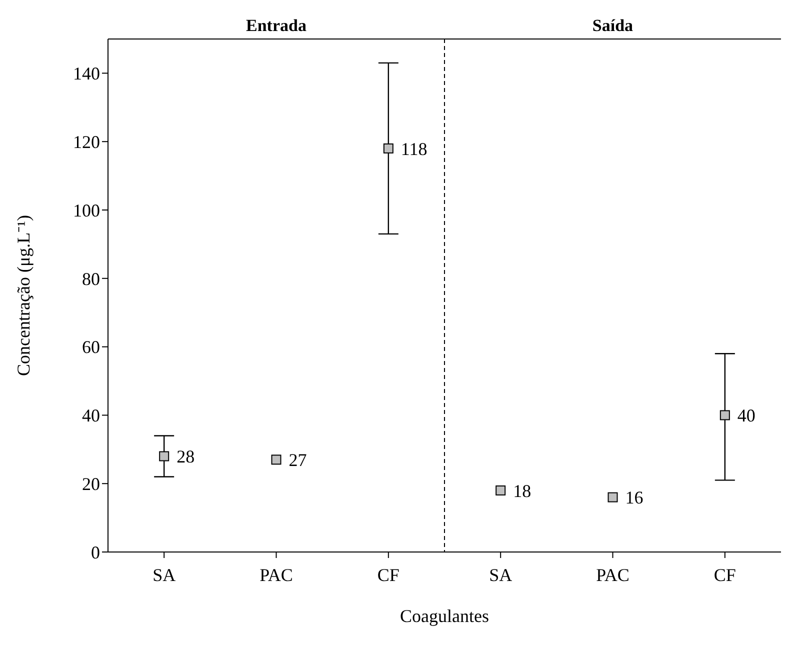 The image size is (809, 650). What do you see at coordinates (634, 498) in the screenshot?
I see `data-label: 16` at bounding box center [634, 498].